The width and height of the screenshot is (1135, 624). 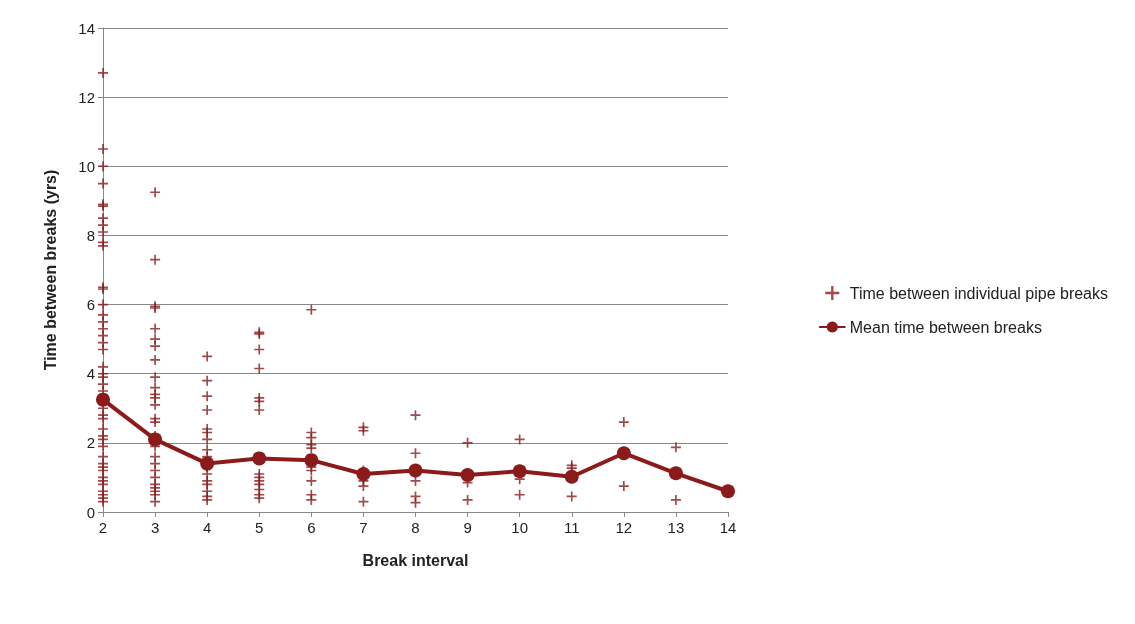 I want to click on y-axis-title: Time between breaks (yrs), so click(x=50, y=270).